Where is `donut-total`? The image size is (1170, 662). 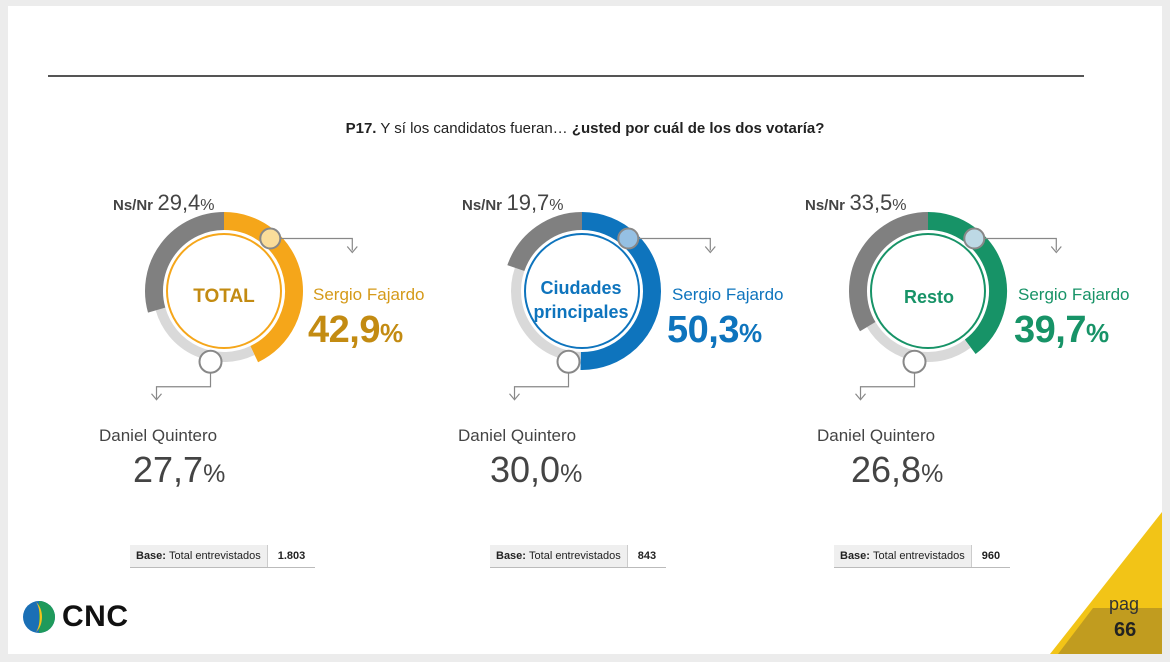 donut-total is located at coordinates (250, 305).